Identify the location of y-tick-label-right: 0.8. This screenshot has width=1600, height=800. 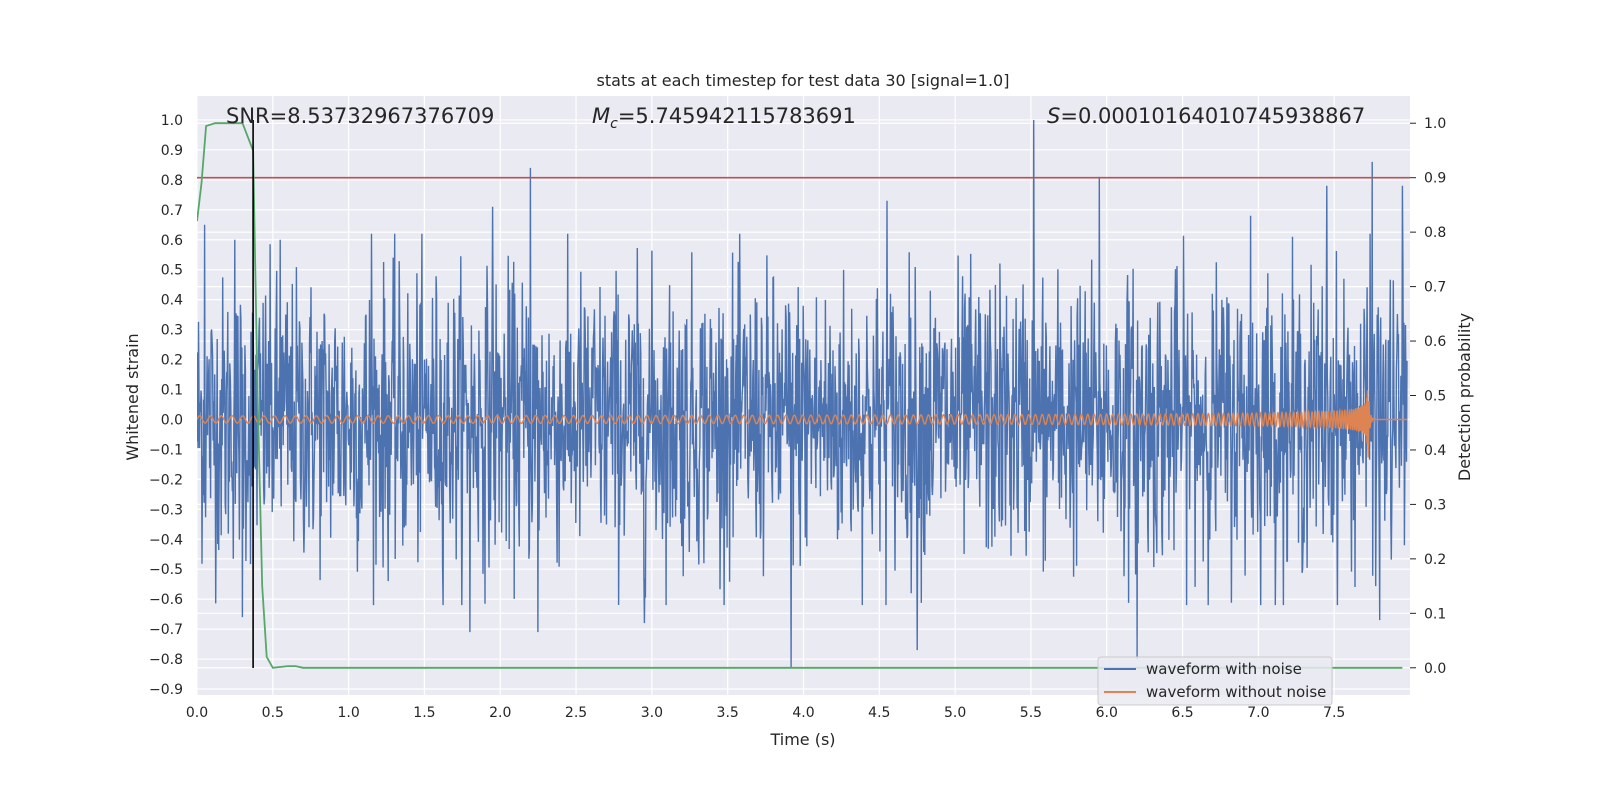
(1435, 233).